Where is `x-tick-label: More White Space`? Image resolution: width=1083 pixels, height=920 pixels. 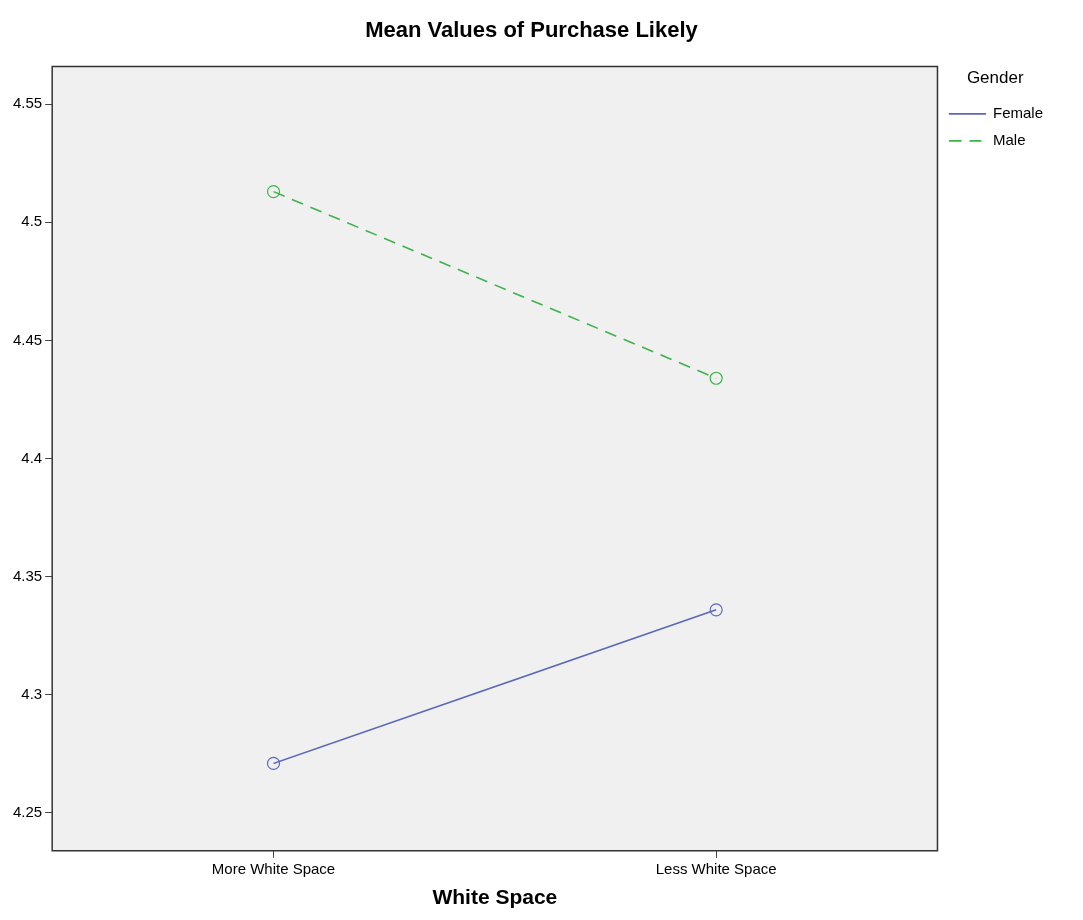
x-tick-label: More White Space is located at coordinates (273, 868).